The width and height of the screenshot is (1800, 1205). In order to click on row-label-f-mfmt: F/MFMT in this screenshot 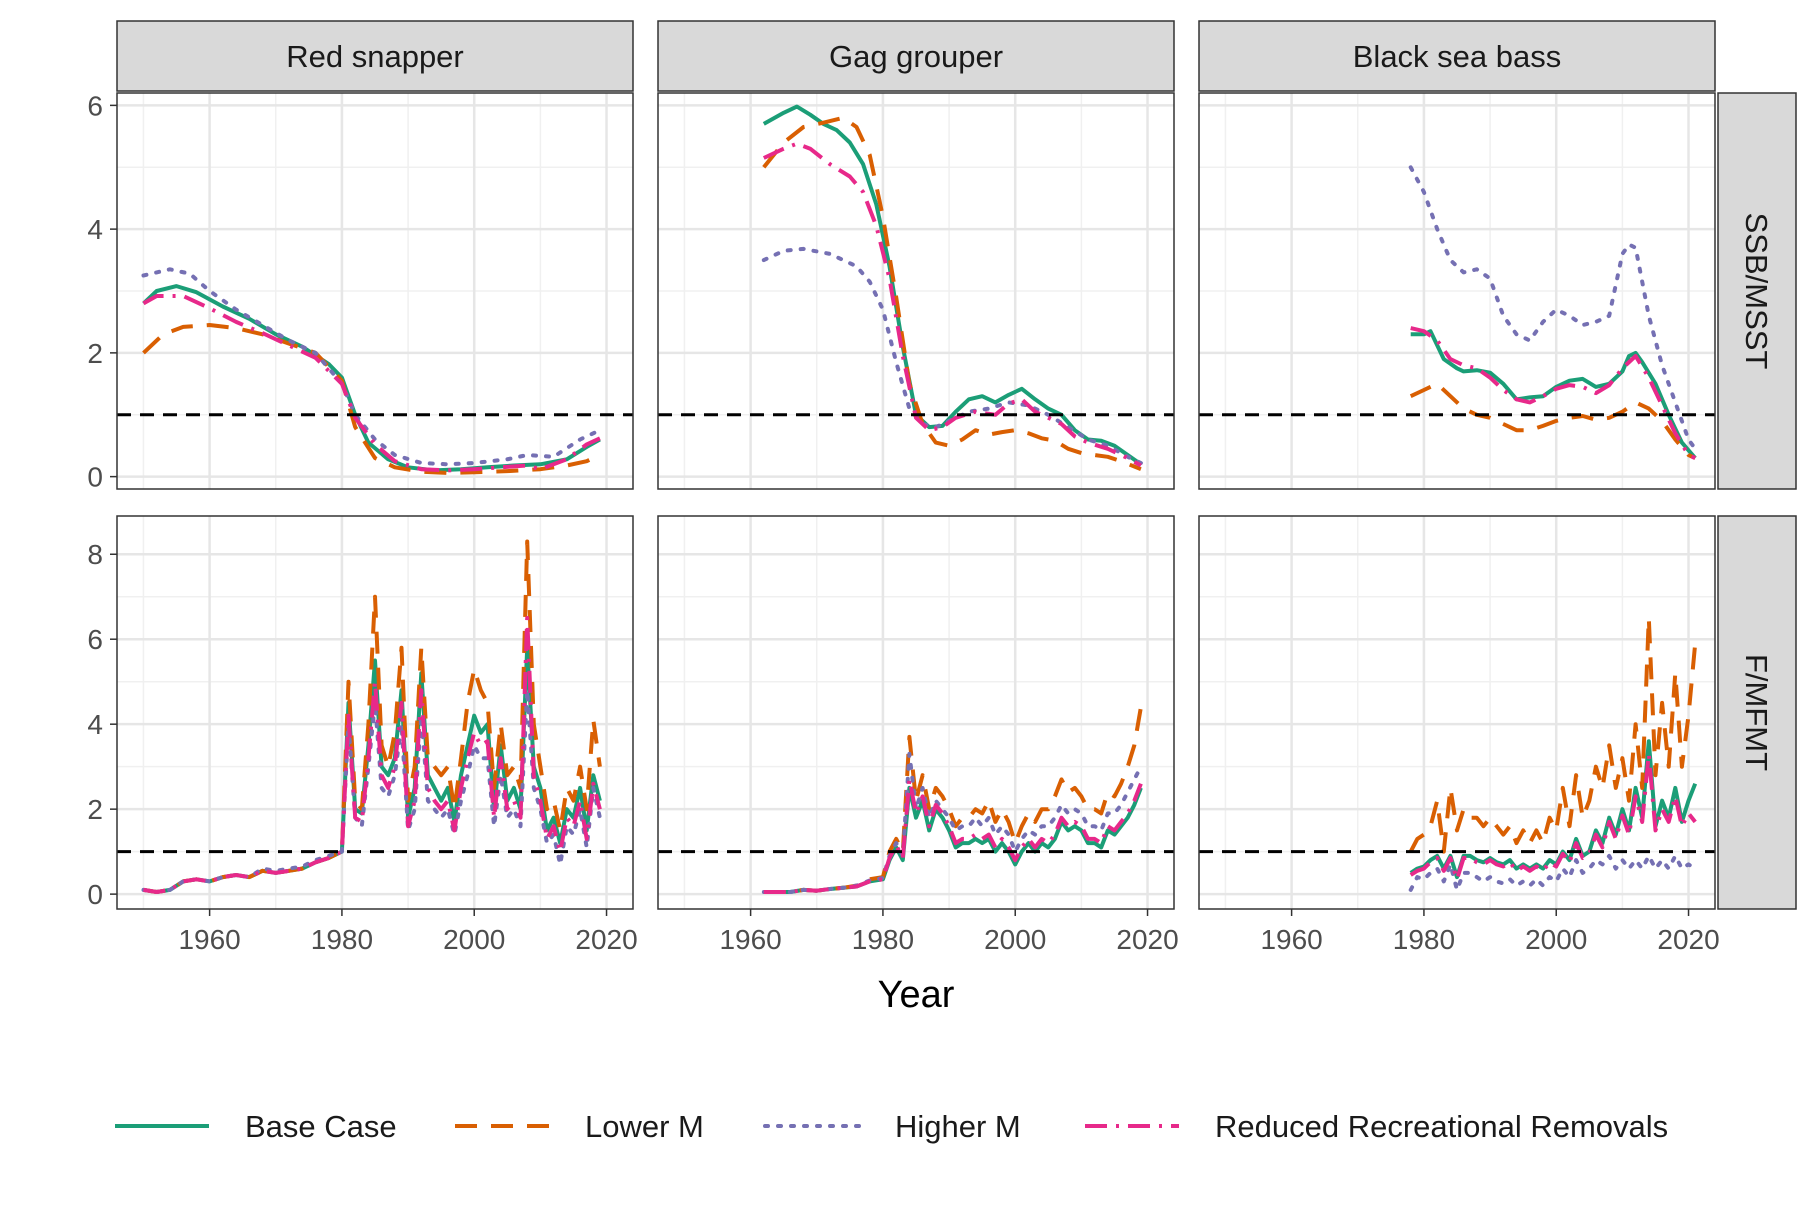, I will do `click(1756, 712)`.